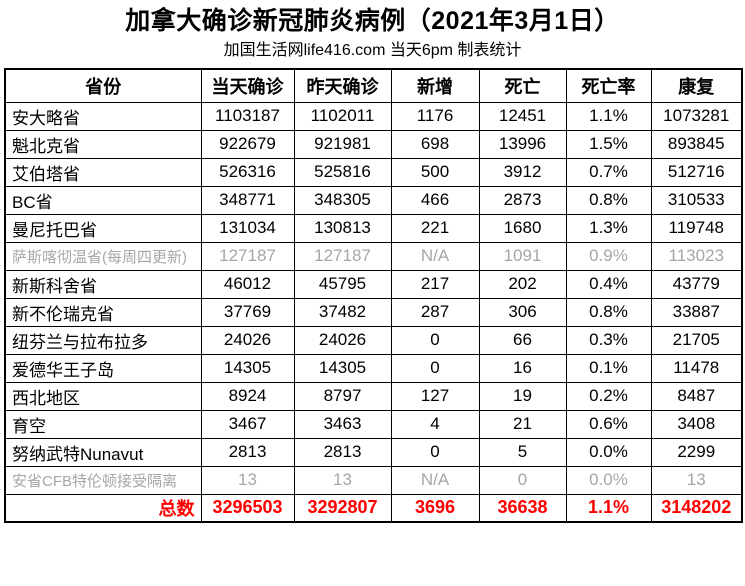 This screenshot has width=745, height=586. I want to click on value-cell: 202, so click(522, 284).